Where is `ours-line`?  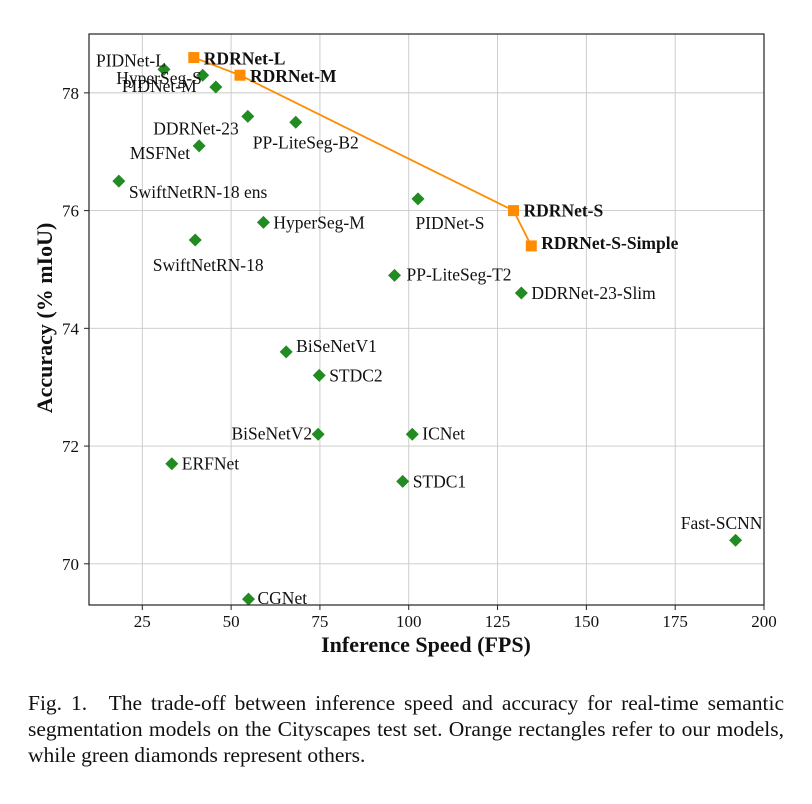 ours-line is located at coordinates (363, 151).